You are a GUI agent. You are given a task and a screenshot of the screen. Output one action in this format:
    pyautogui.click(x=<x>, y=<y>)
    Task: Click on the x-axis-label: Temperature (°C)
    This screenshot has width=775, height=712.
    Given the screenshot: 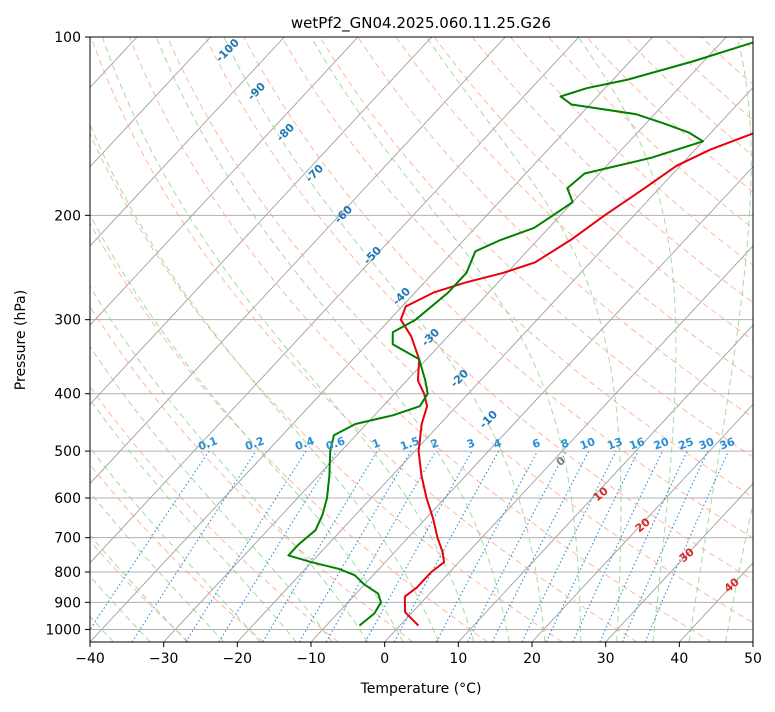 What is the action you would take?
    pyautogui.click(x=421, y=689)
    